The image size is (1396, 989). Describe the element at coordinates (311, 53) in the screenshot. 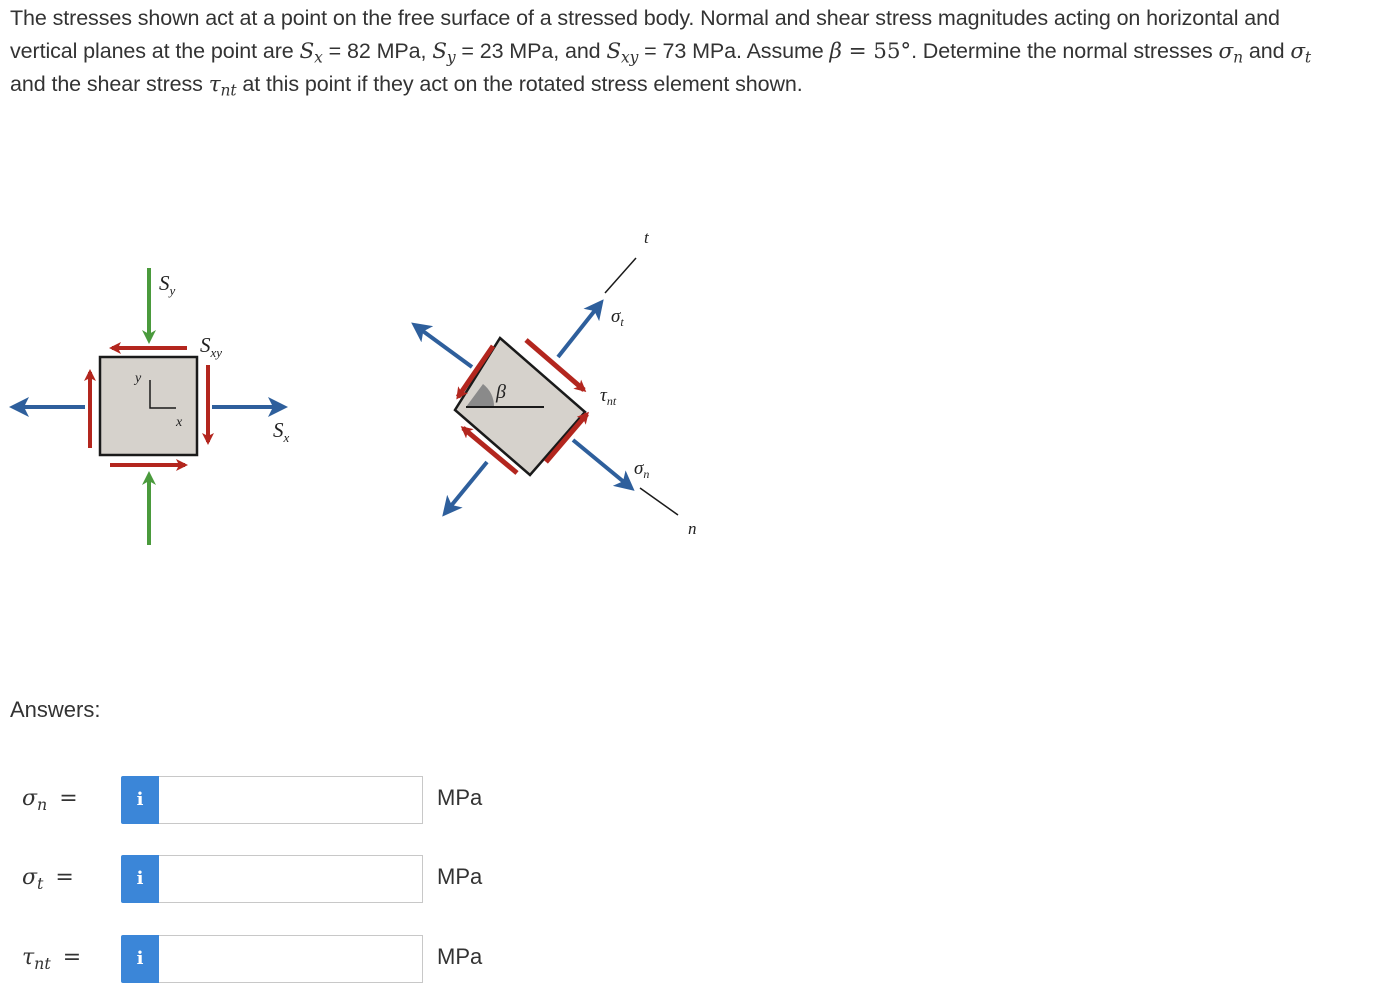

I see `sx-symbol: Sx` at that location.